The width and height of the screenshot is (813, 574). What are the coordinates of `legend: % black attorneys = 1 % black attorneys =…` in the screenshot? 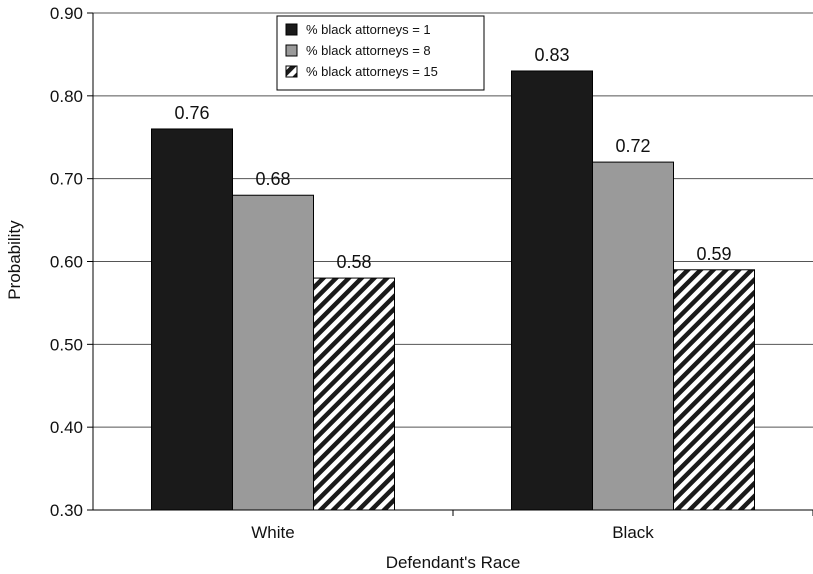 It's located at (380, 53).